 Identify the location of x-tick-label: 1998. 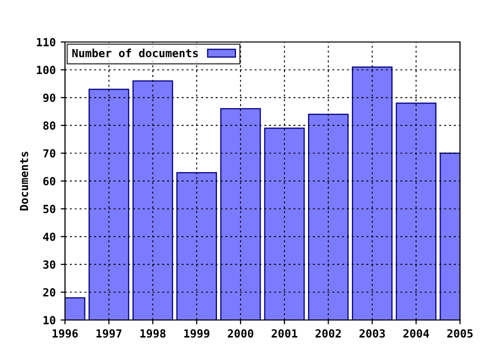
(153, 333).